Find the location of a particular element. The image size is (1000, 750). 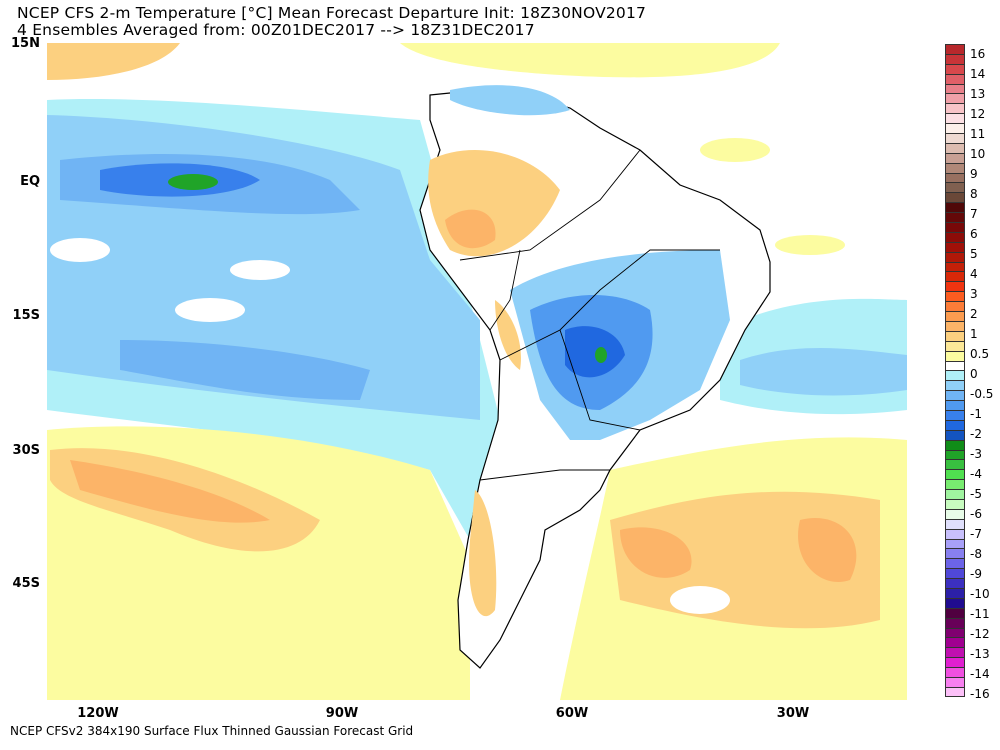

colorbar-label: 0 is located at coordinates (974, 374).